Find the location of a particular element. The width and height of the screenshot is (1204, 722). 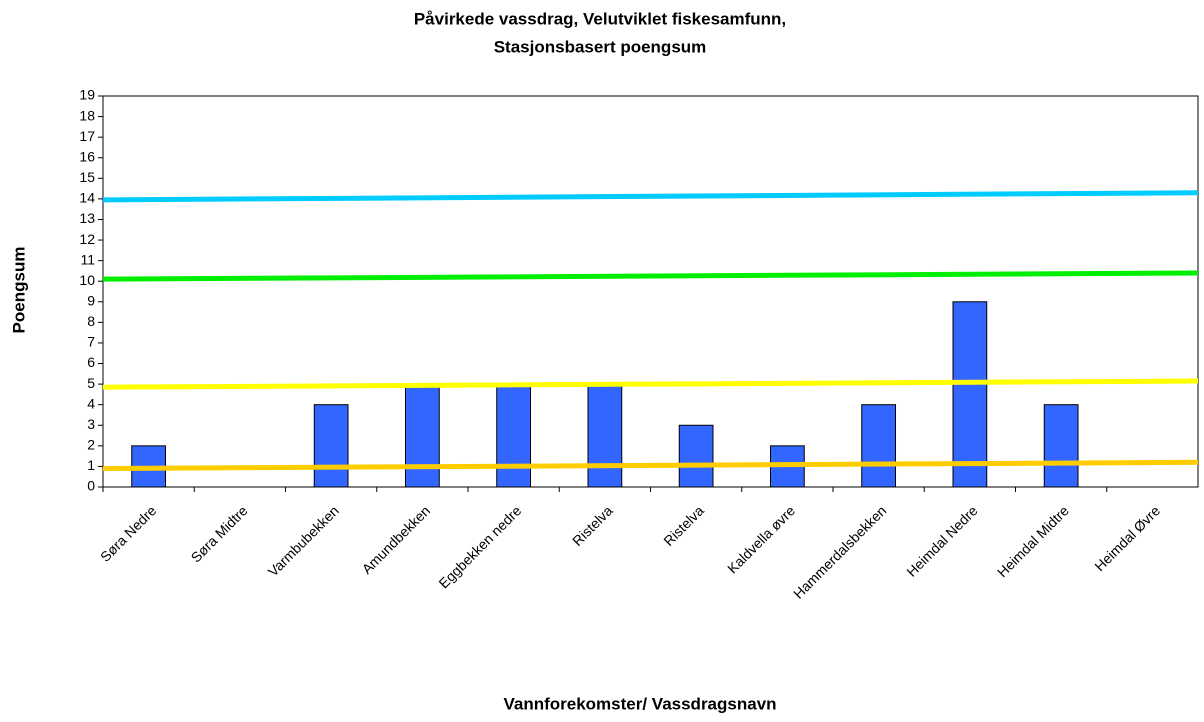

y-tick-label: 10 is located at coordinates (87, 280).